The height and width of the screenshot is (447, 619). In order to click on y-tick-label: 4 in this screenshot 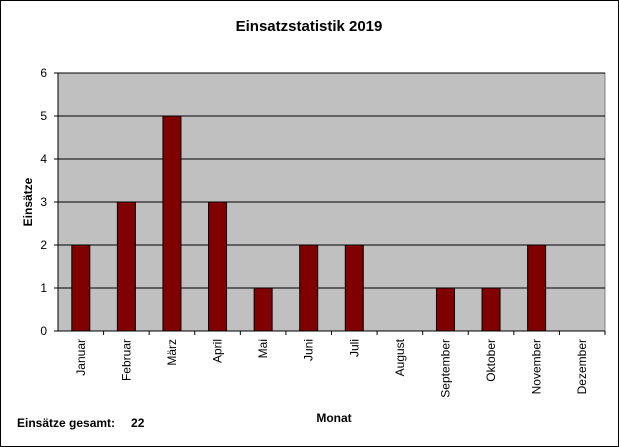, I will do `click(43, 159)`.